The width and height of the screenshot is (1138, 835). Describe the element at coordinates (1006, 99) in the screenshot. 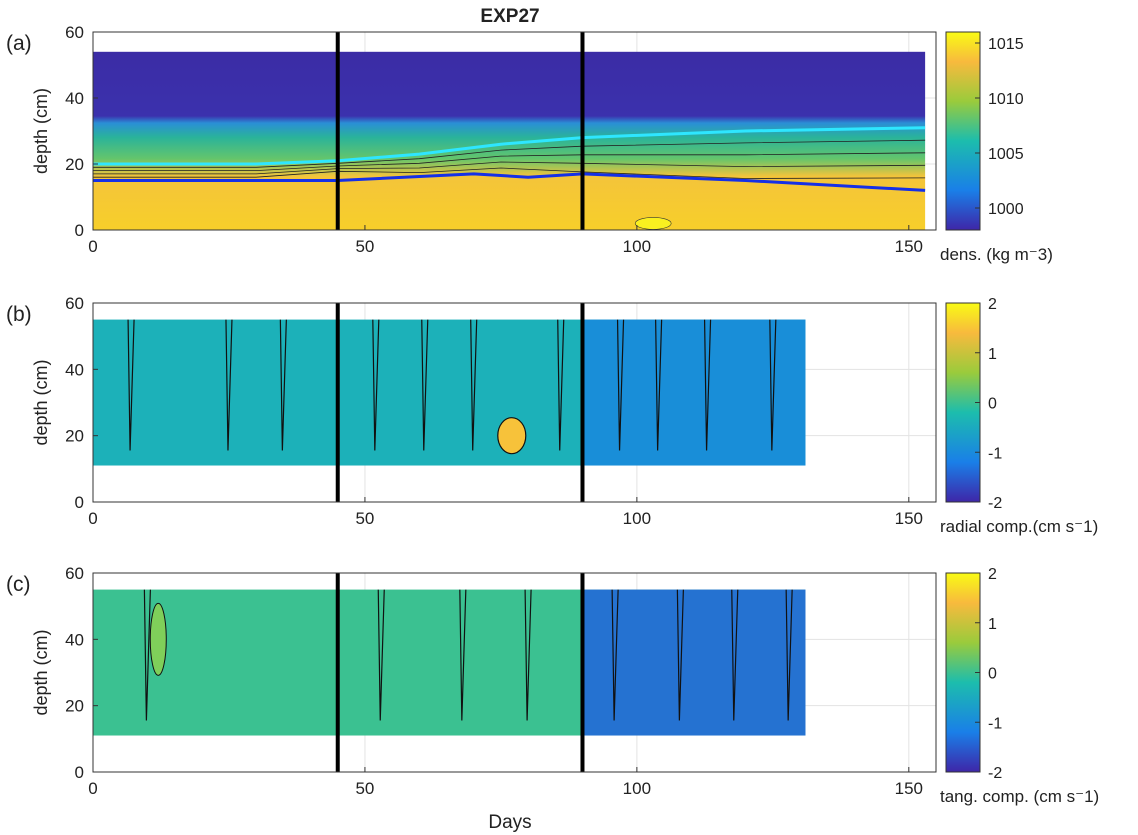

I see `colorbar-tick-label: 1010` at that location.